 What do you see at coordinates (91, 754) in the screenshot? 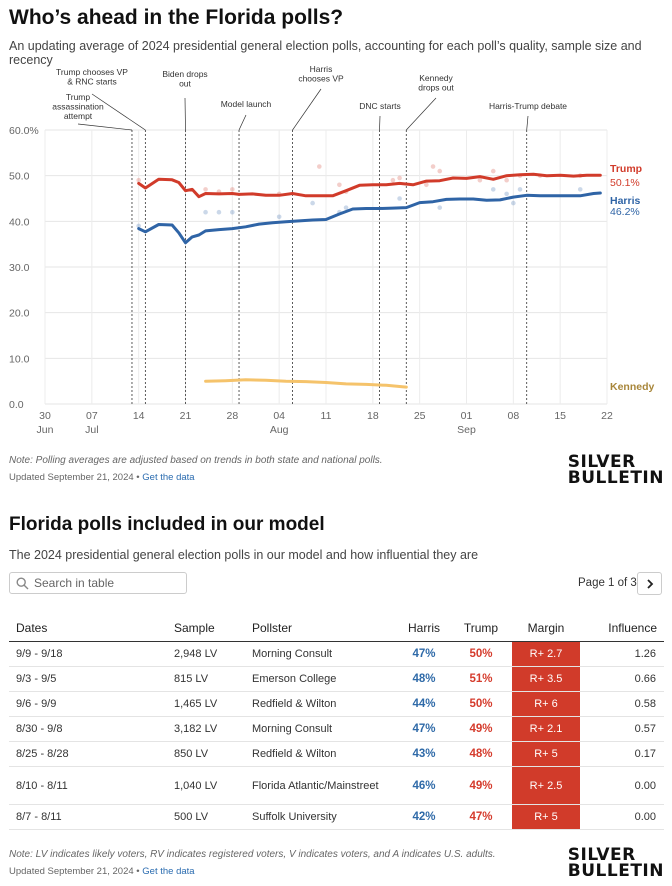
I see `cell-dates: 8/25 - 8/28` at bounding box center [91, 754].